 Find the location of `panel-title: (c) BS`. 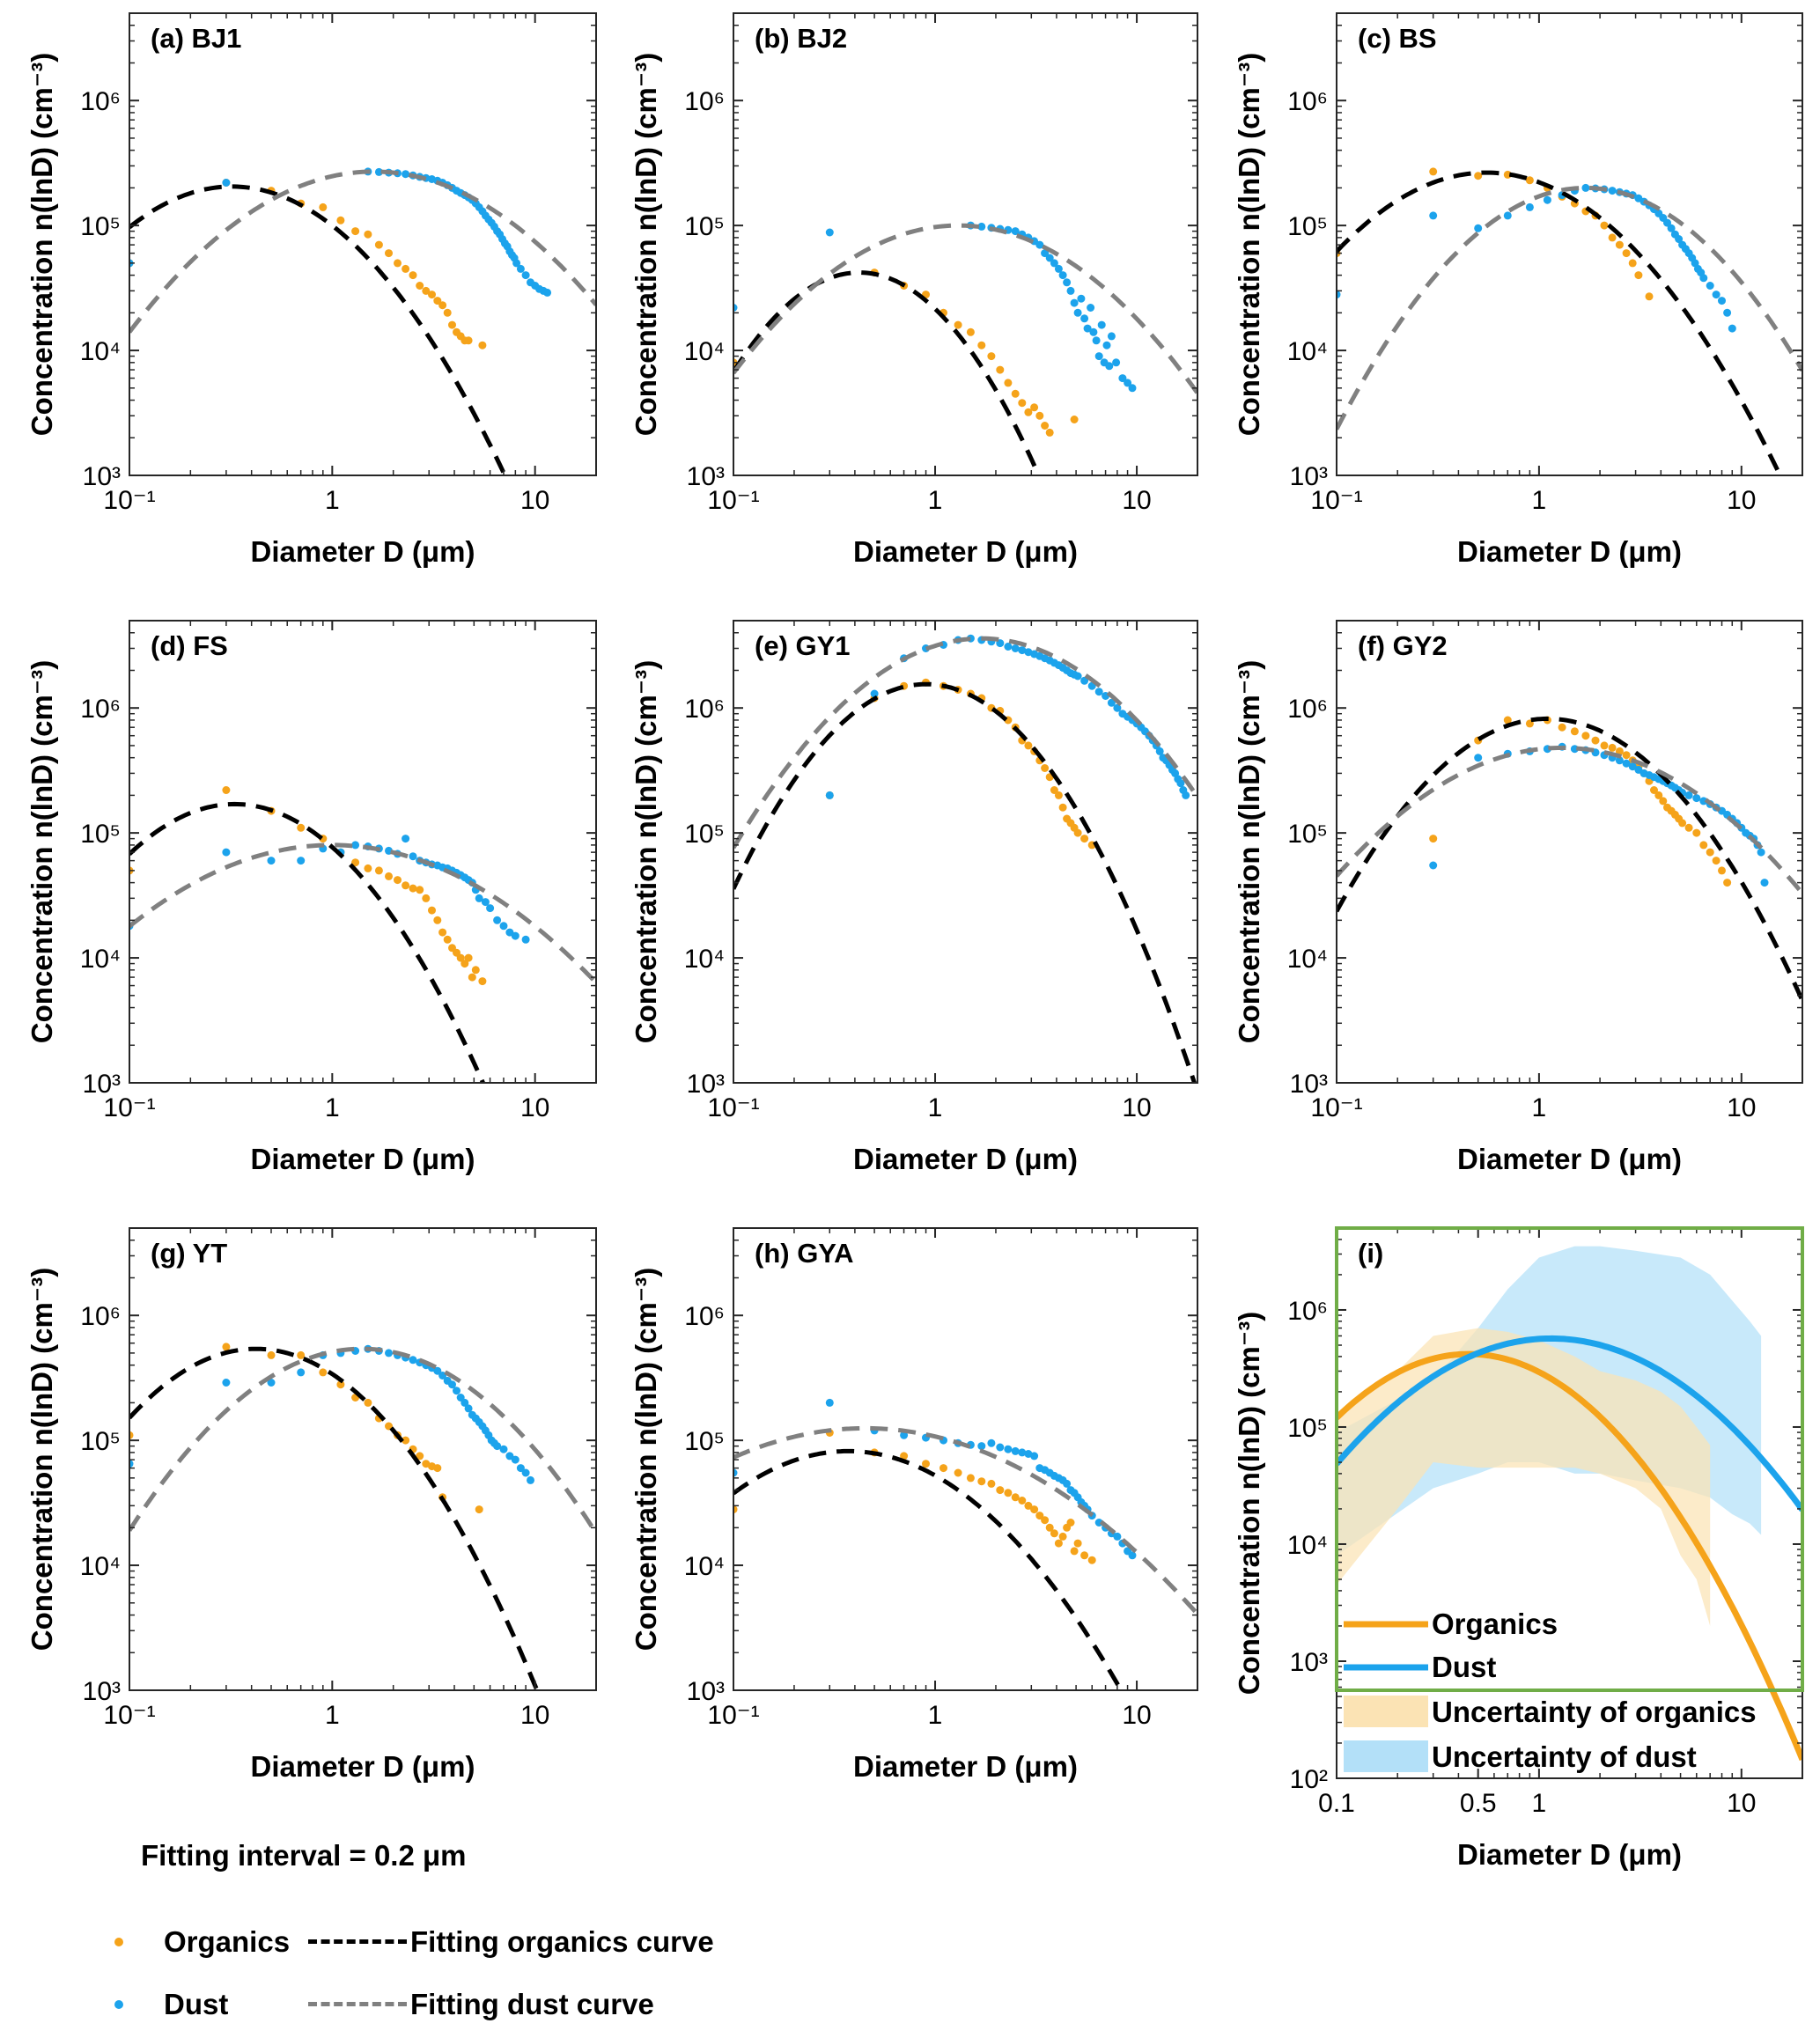

panel-title: (c) BS is located at coordinates (1397, 38).